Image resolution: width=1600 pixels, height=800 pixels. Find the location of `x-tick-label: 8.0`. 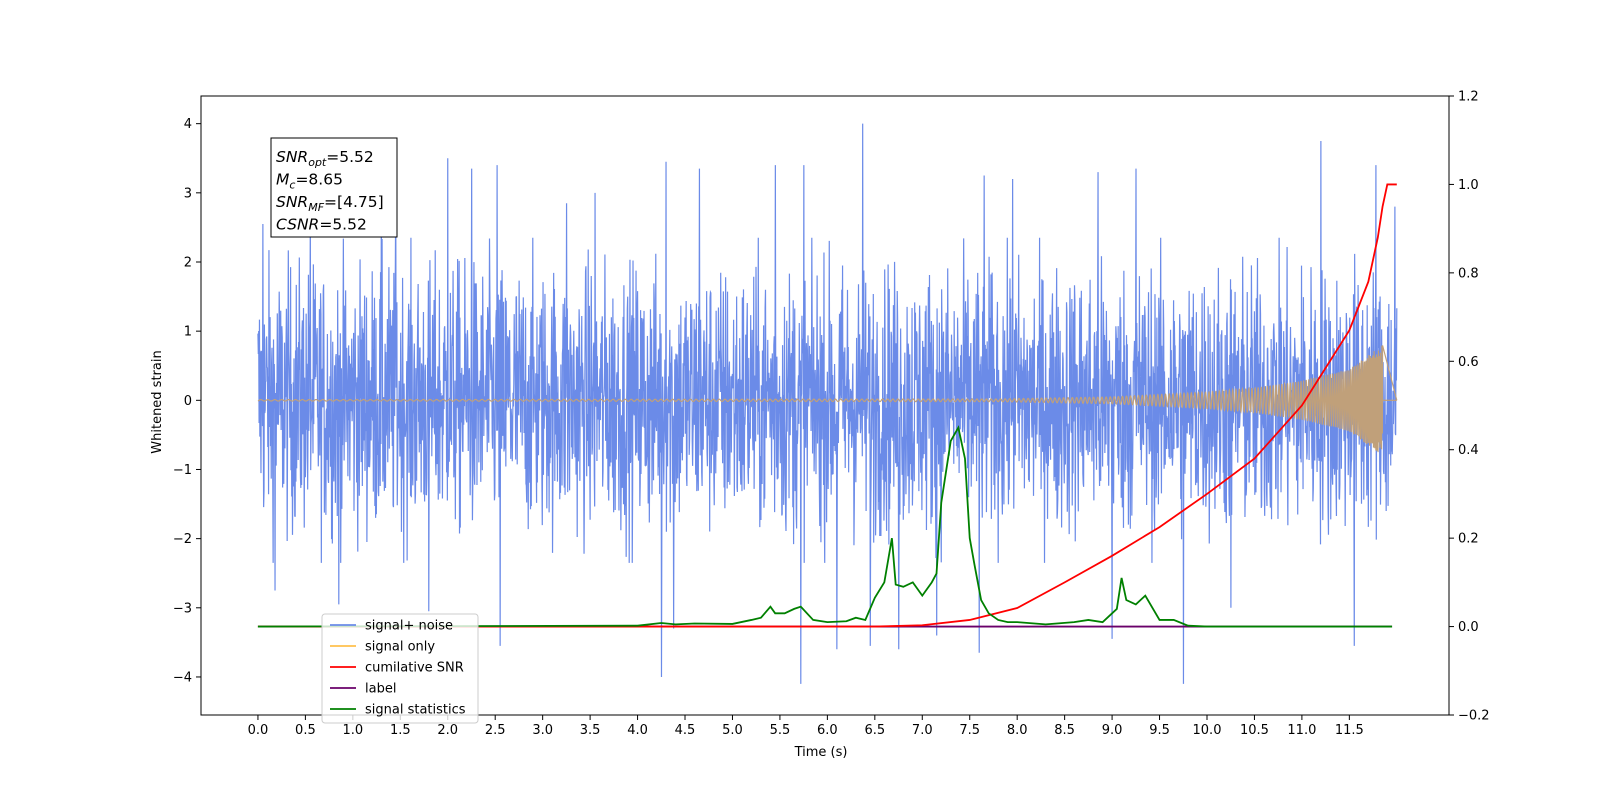

x-tick-label: 8.0 is located at coordinates (1017, 730).